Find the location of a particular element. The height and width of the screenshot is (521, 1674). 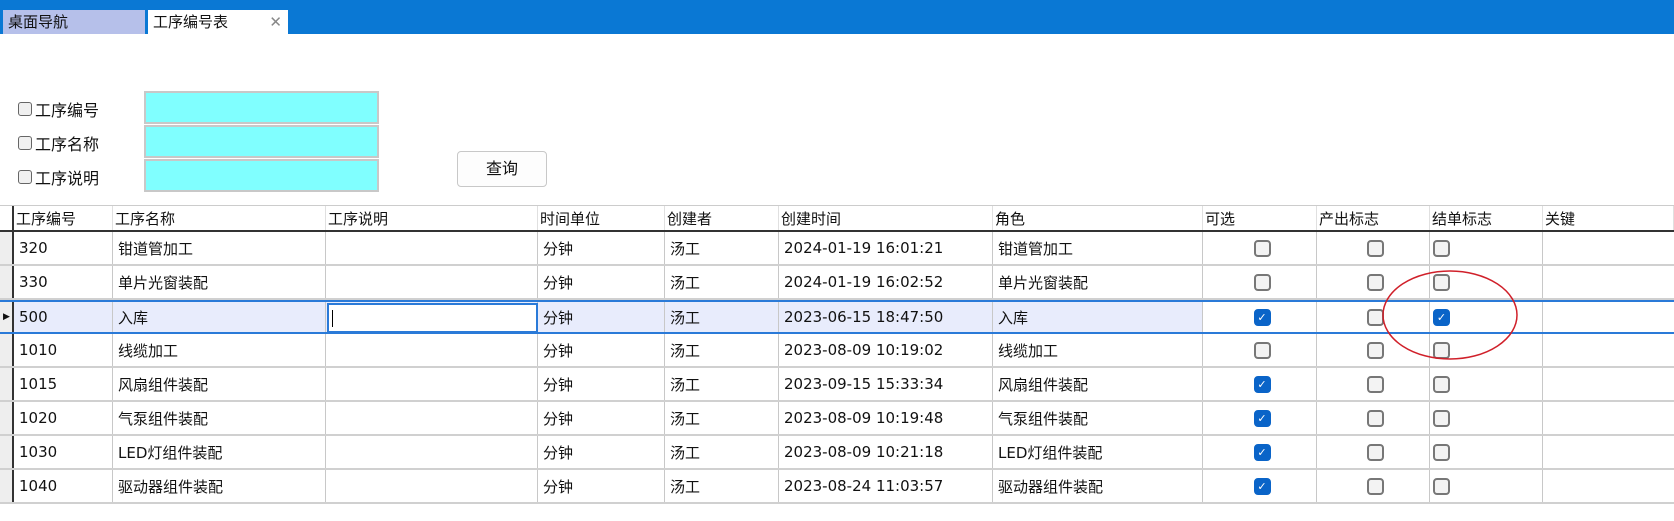

cell-created: 2023-09-15 15:33:34 is located at coordinates (886, 384).